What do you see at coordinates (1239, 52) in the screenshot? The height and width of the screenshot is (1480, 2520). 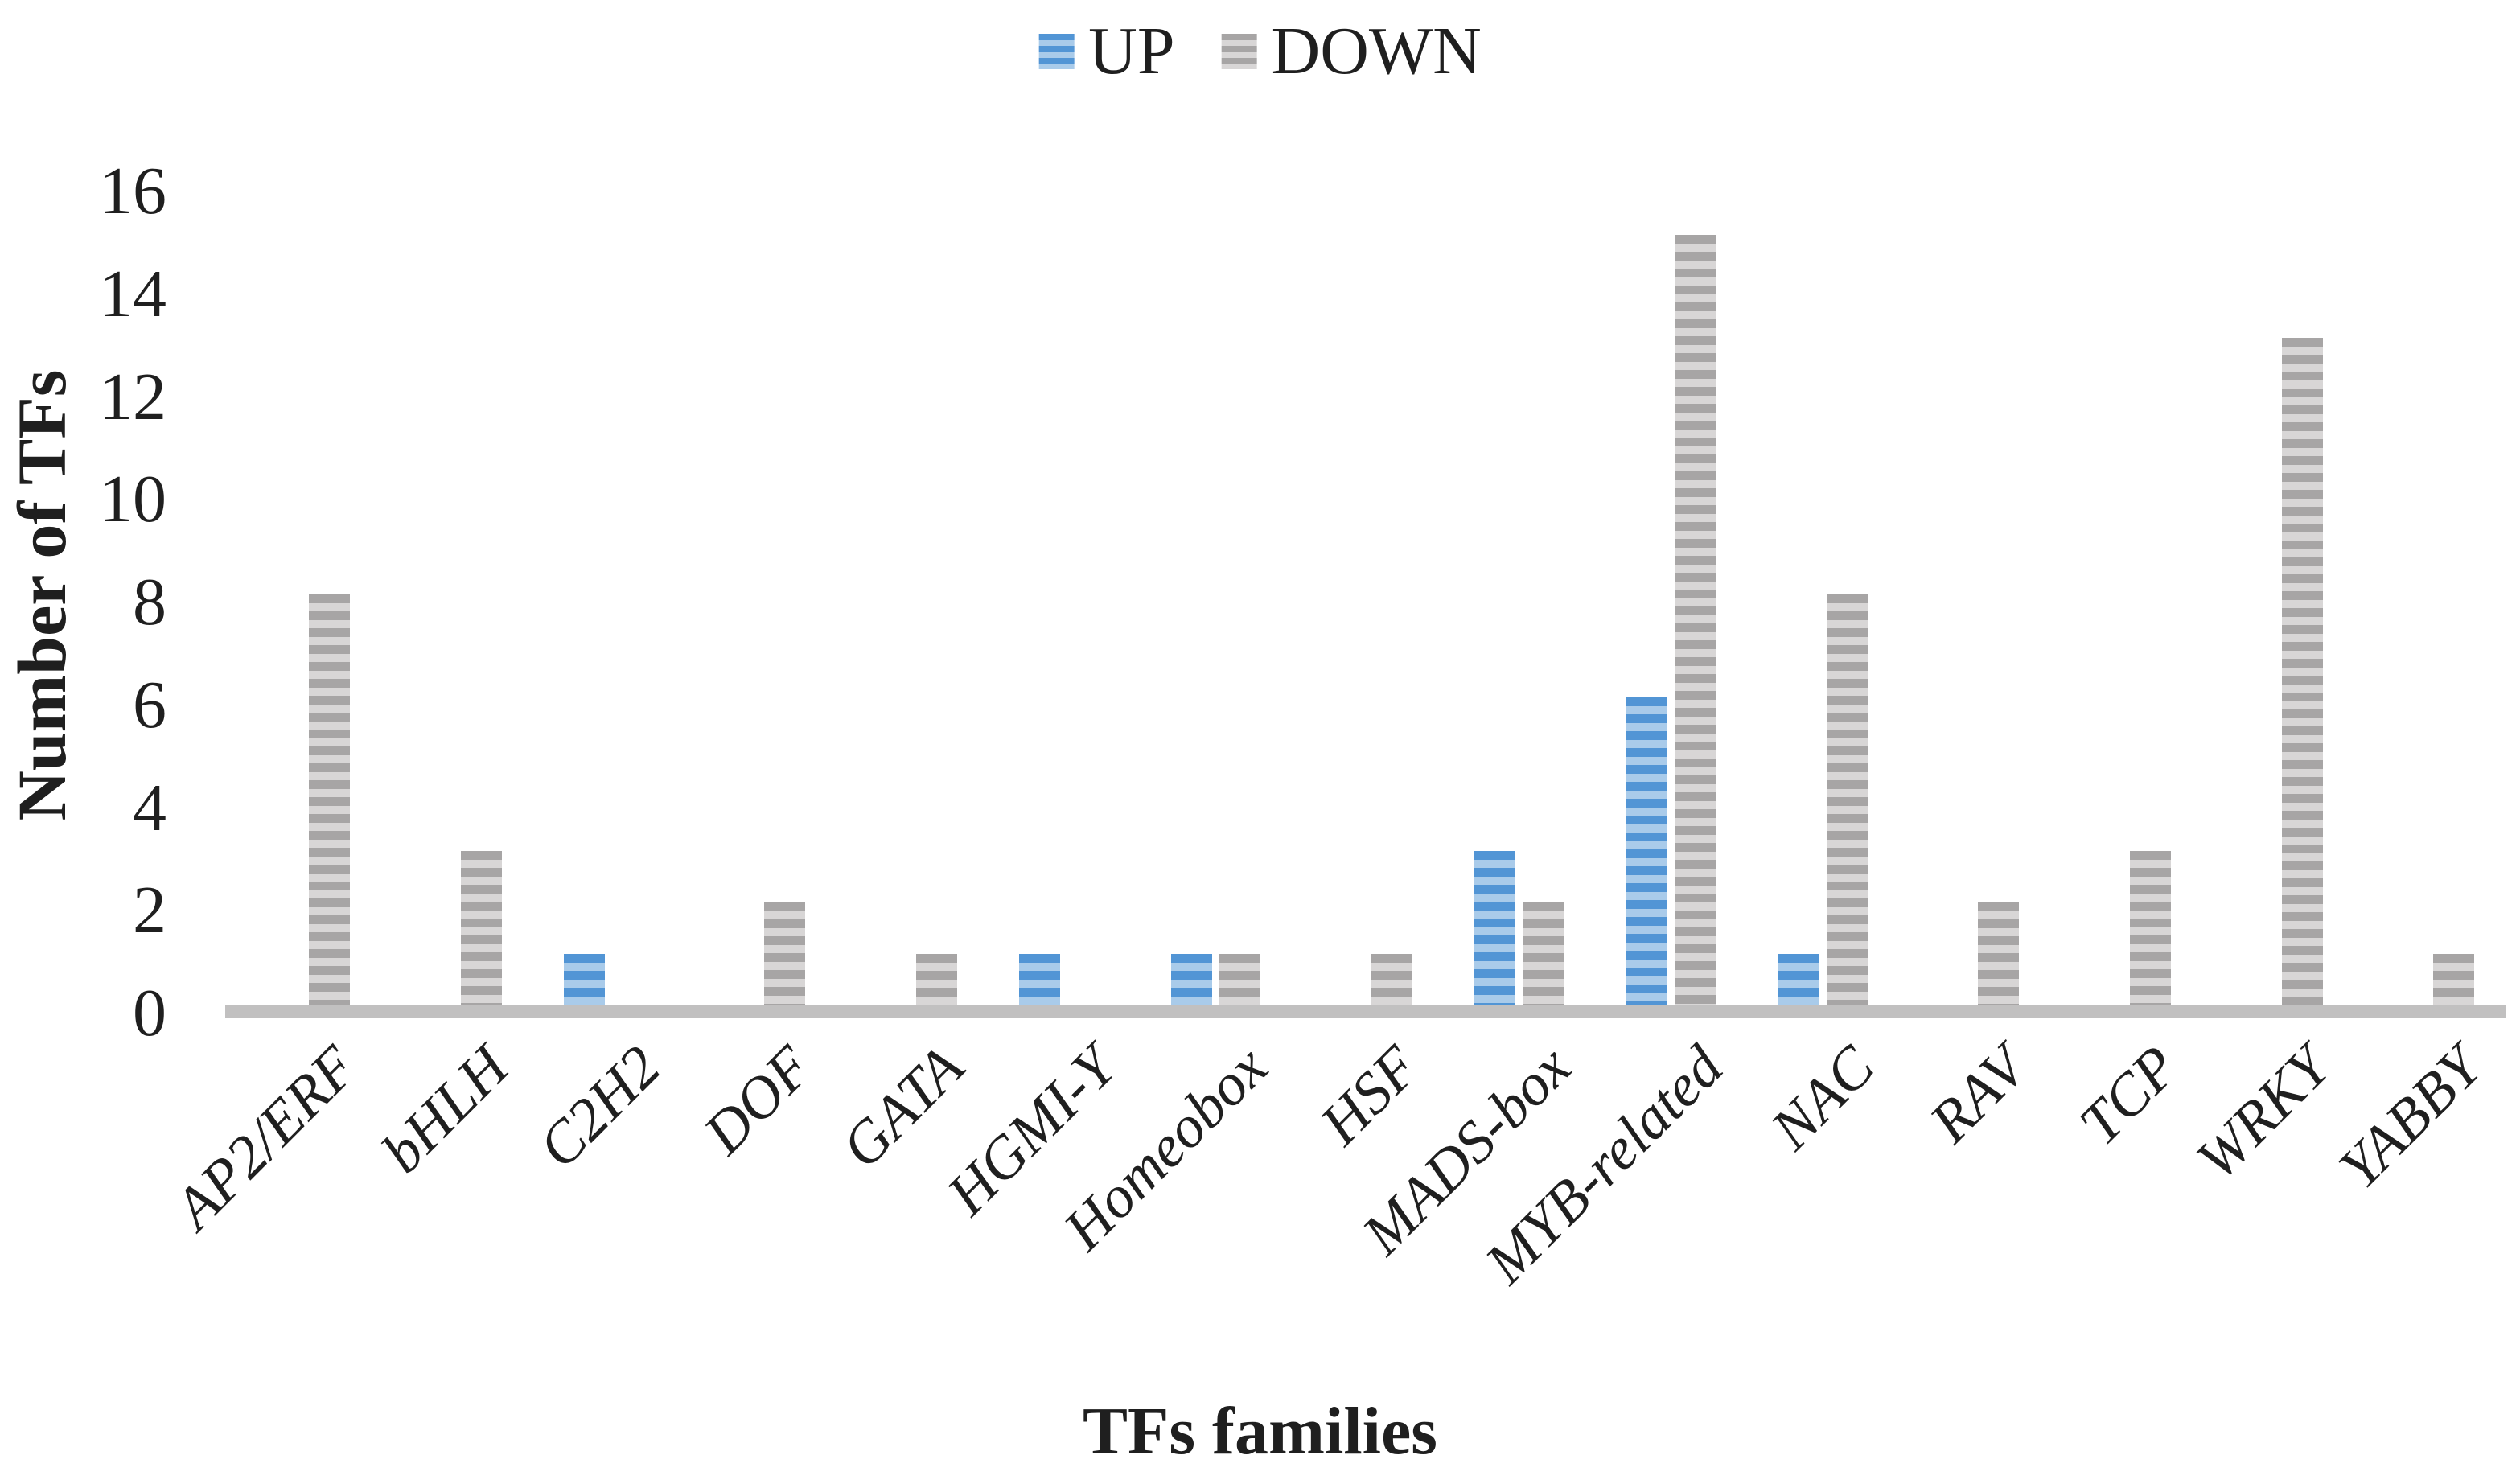 I see `legend-swatch-down-icon` at bounding box center [1239, 52].